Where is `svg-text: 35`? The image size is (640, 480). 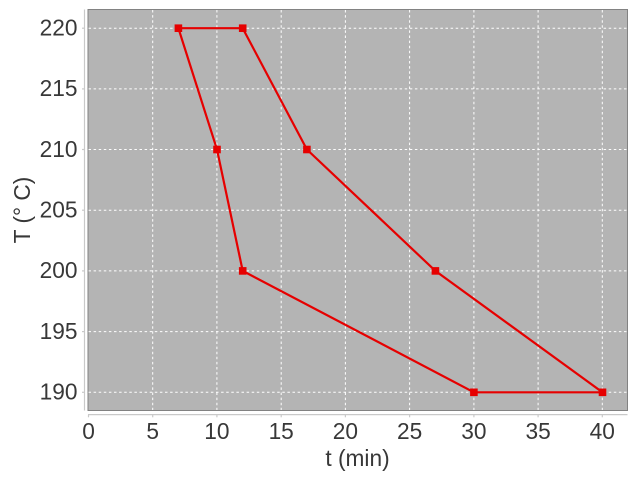 svg-text: 35 is located at coordinates (537, 431).